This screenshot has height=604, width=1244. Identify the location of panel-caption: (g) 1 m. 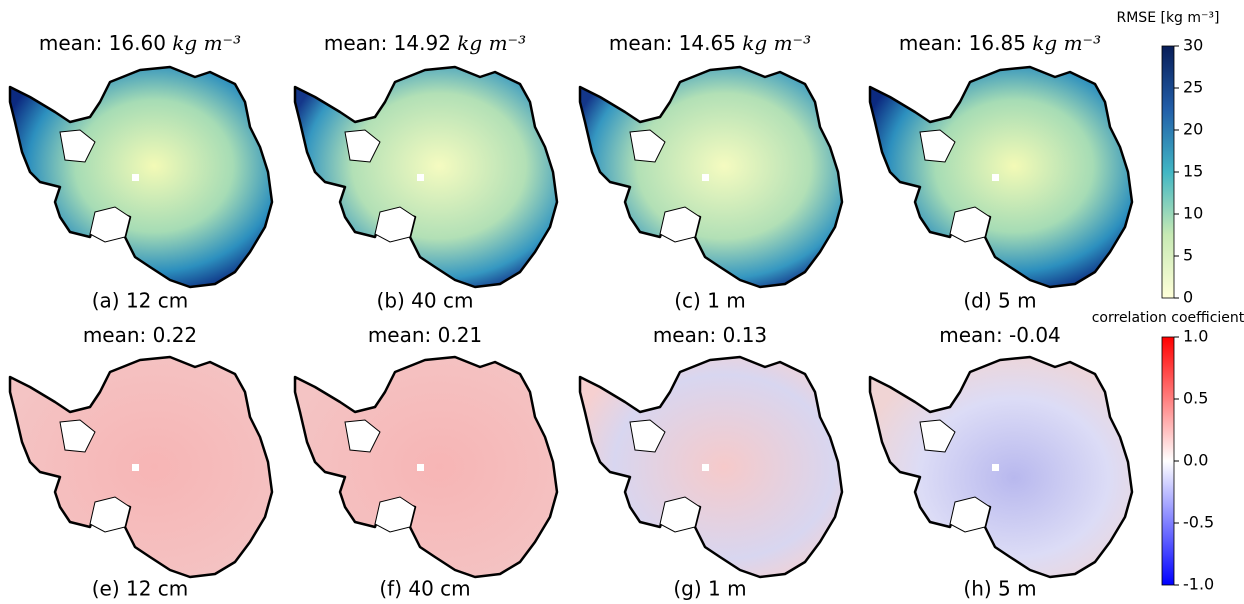
(709, 589).